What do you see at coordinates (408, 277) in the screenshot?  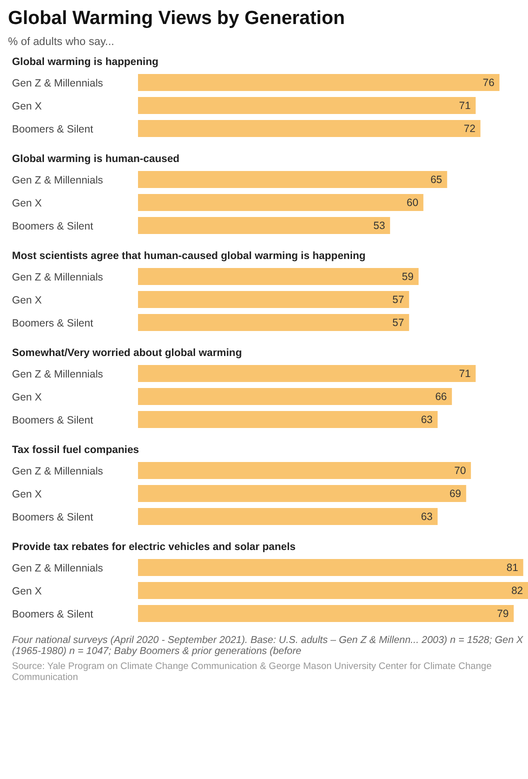 I see `data-label: 59` at bounding box center [408, 277].